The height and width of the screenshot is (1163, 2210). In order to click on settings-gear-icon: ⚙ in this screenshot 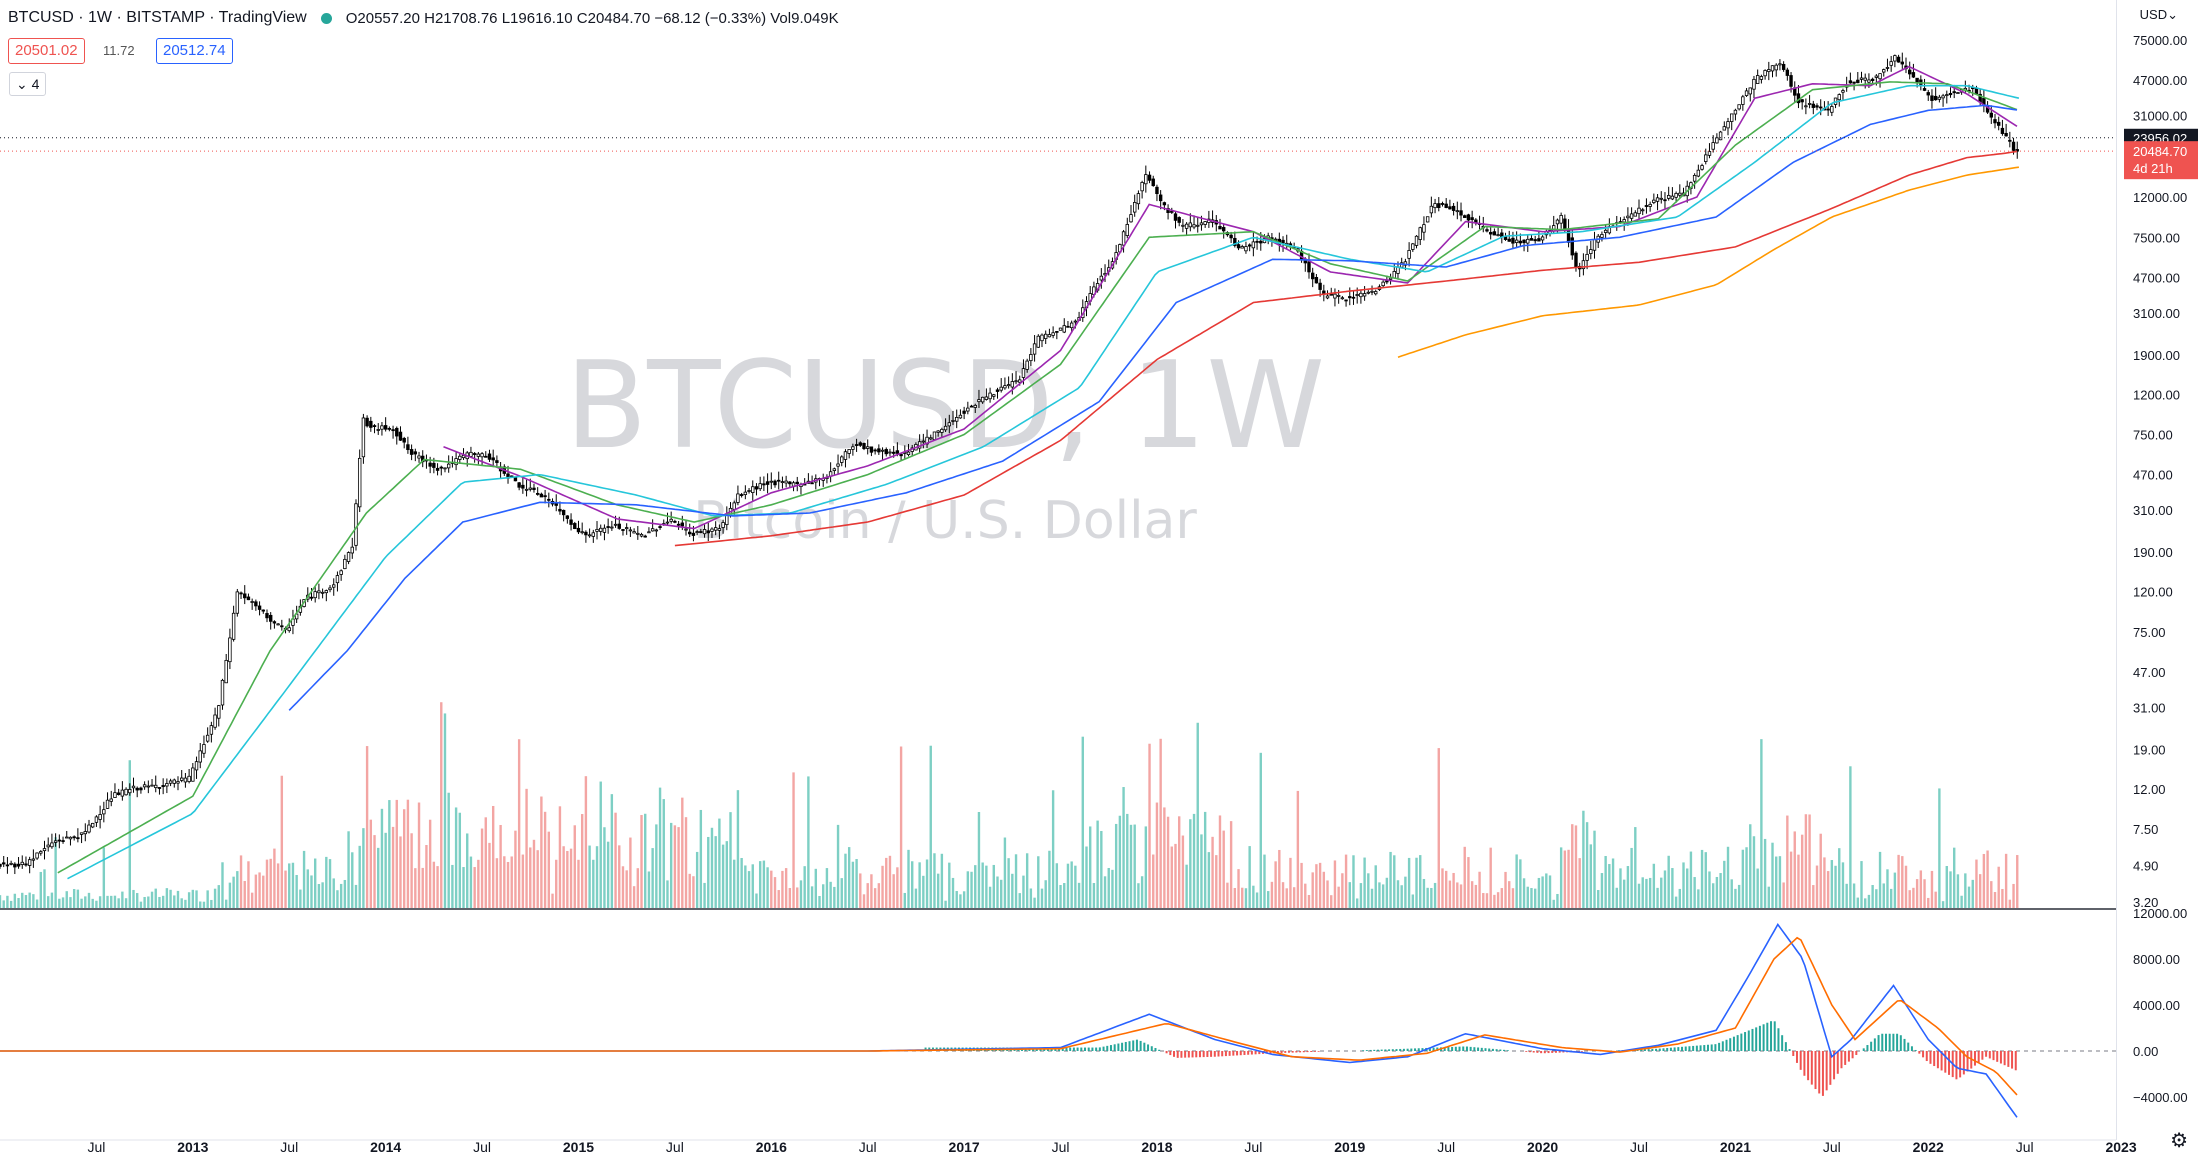, I will do `click(2179, 1141)`.